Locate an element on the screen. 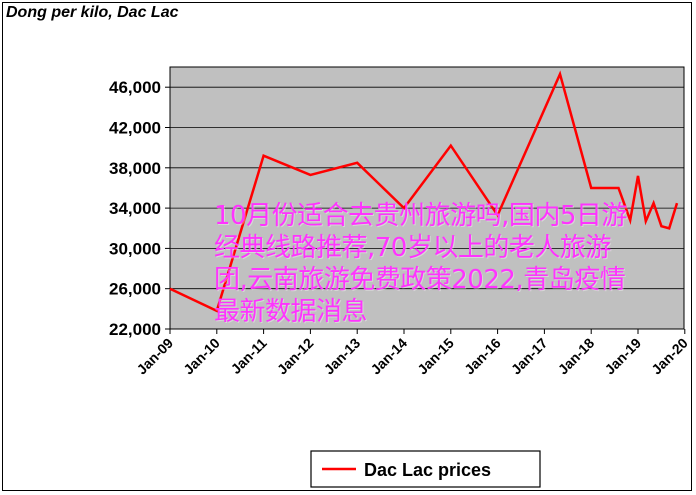 The height and width of the screenshot is (495, 696). y-tick-label: 30,000 is located at coordinates (135, 248).